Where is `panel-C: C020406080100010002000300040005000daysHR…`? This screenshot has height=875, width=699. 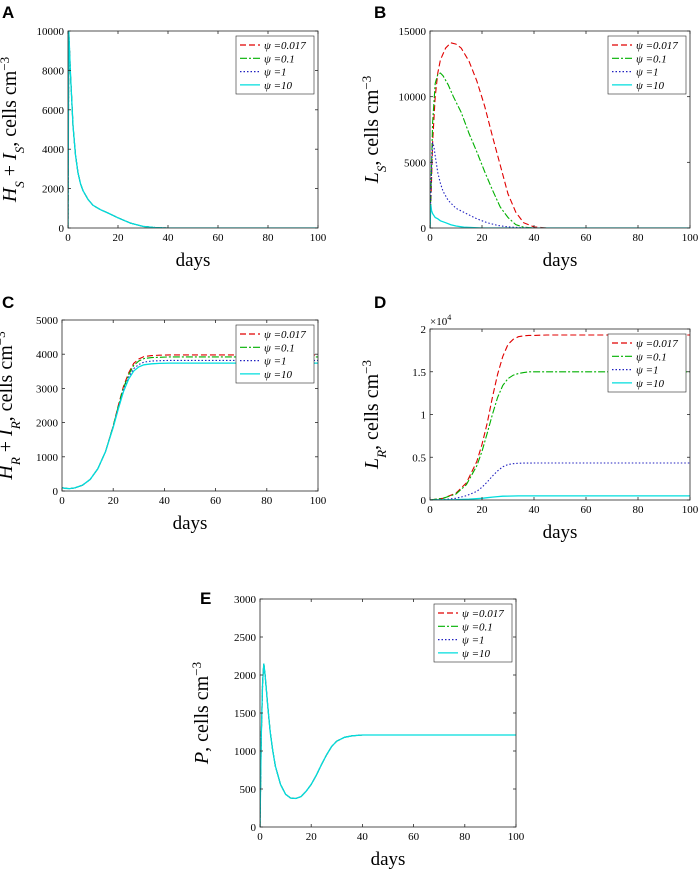 panel-C: C020406080100010002000300040005000daysHR… is located at coordinates (163, 413).